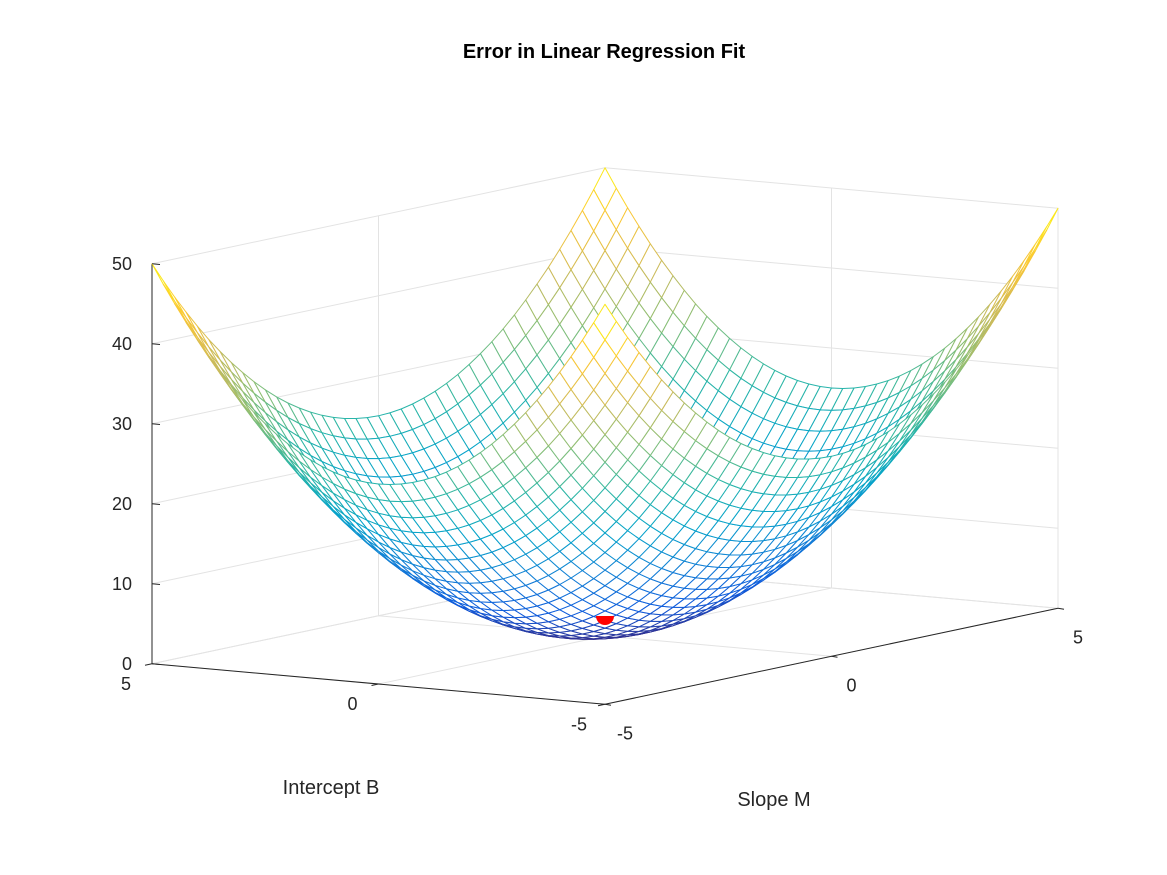 The height and width of the screenshot is (875, 1167). Describe the element at coordinates (604, 52) in the screenshot. I see `chart-title: Error in Linear Regression Fit` at that location.